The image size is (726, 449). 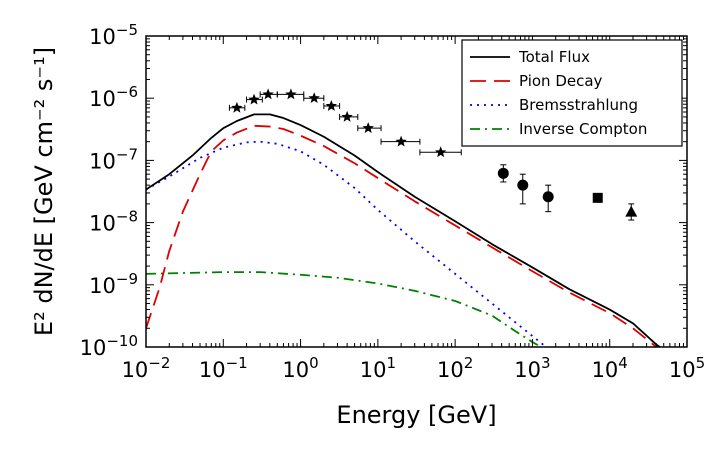 I want to click on legend-label: Pion Decay, so click(x=561, y=81).